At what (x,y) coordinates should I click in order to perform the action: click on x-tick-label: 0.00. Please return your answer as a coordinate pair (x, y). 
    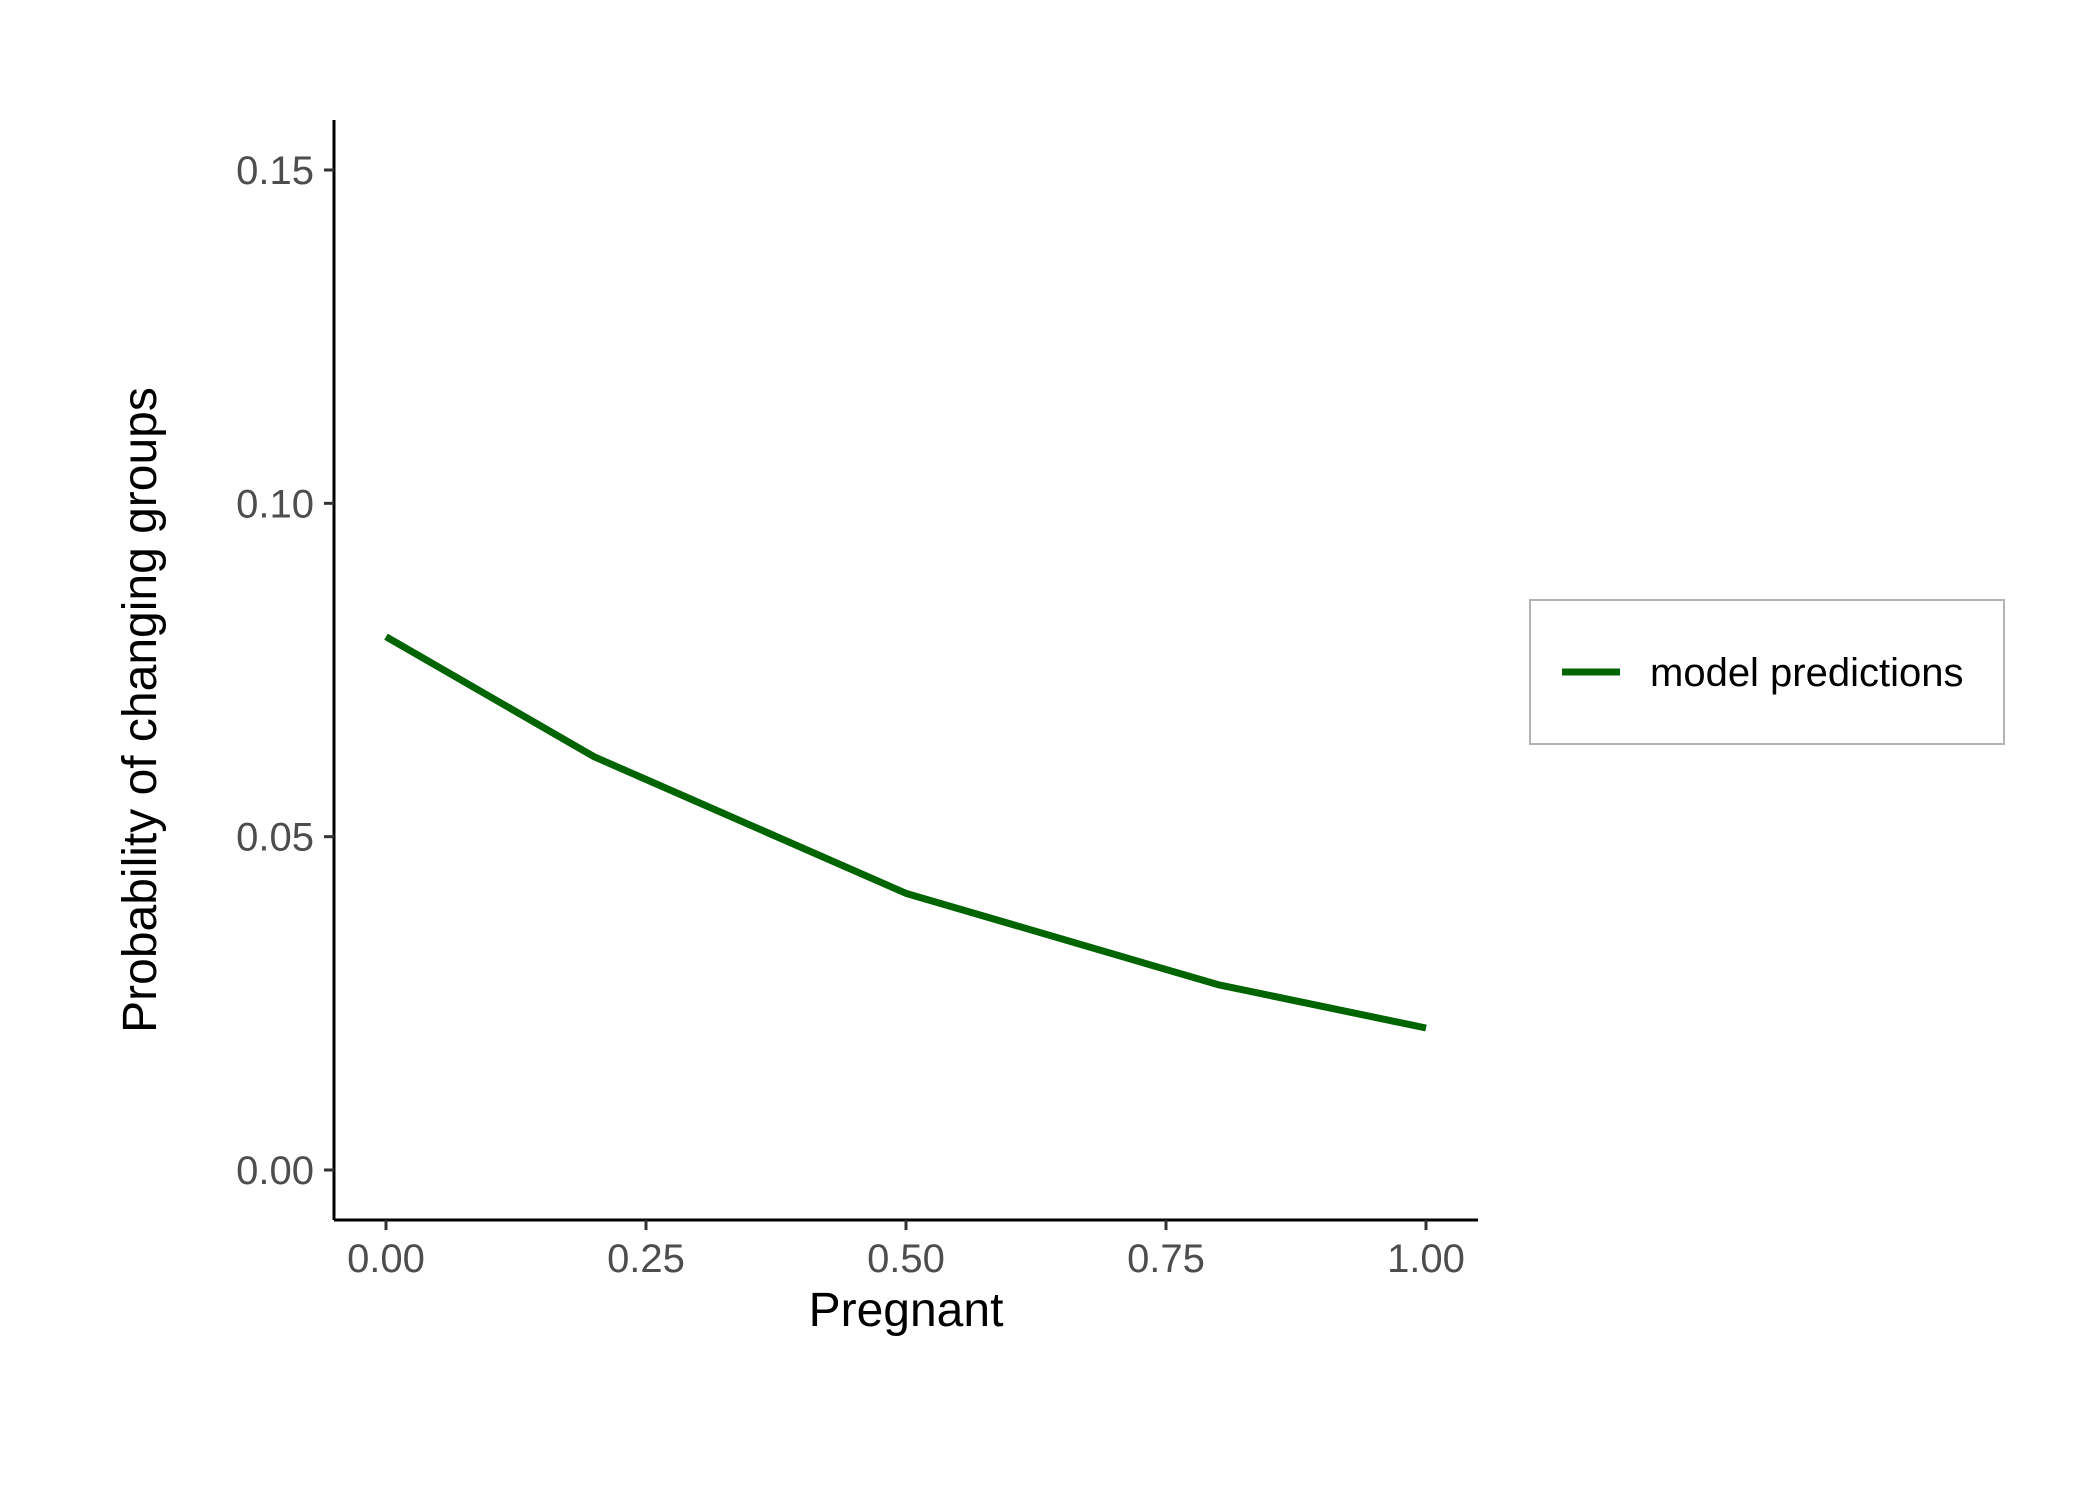
    Looking at the image, I should click on (386, 1259).